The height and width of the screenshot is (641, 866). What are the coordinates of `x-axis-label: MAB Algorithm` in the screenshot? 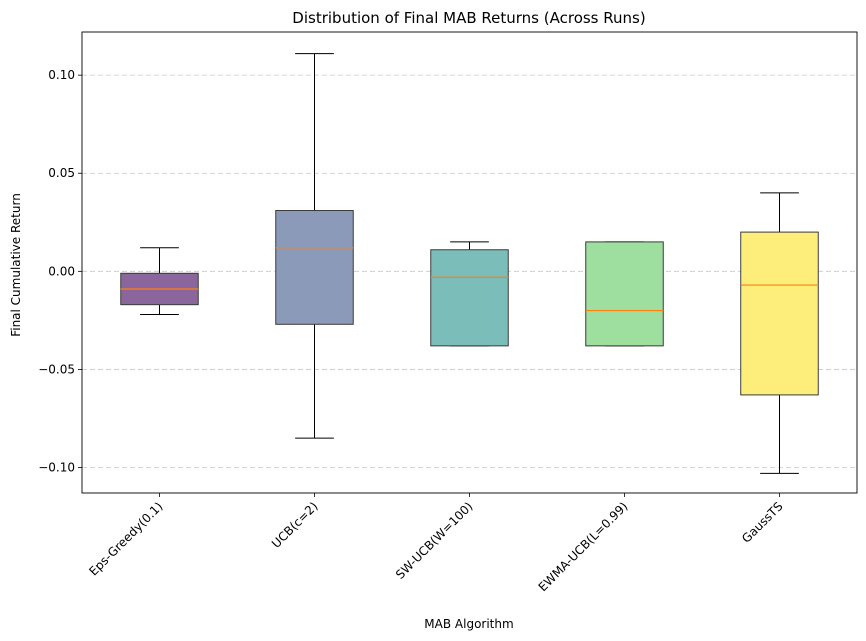 It's located at (468, 624).